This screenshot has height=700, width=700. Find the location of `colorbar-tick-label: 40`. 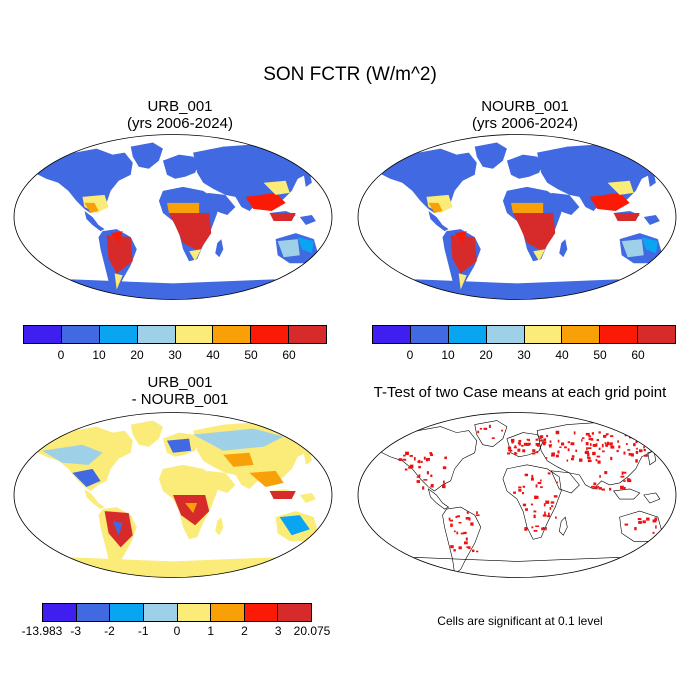

colorbar-tick-label: 40 is located at coordinates (213, 355).